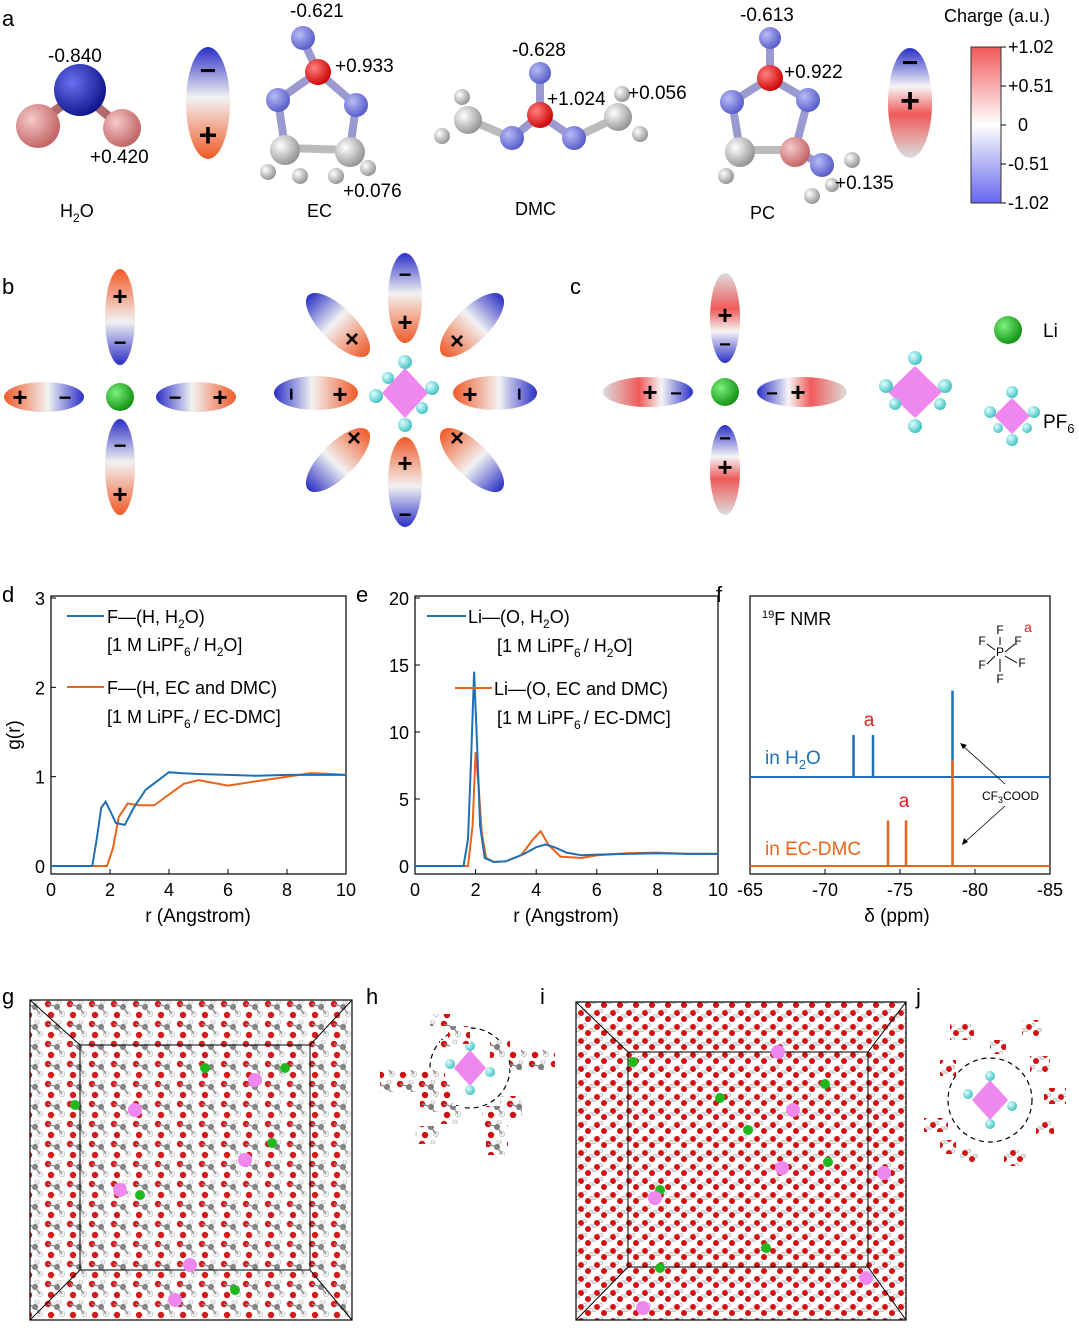 Image resolution: width=1079 pixels, height=1334 pixels. I want to click on legend-e-s2-line1: Li—(O, EC and DMC), so click(581, 689).